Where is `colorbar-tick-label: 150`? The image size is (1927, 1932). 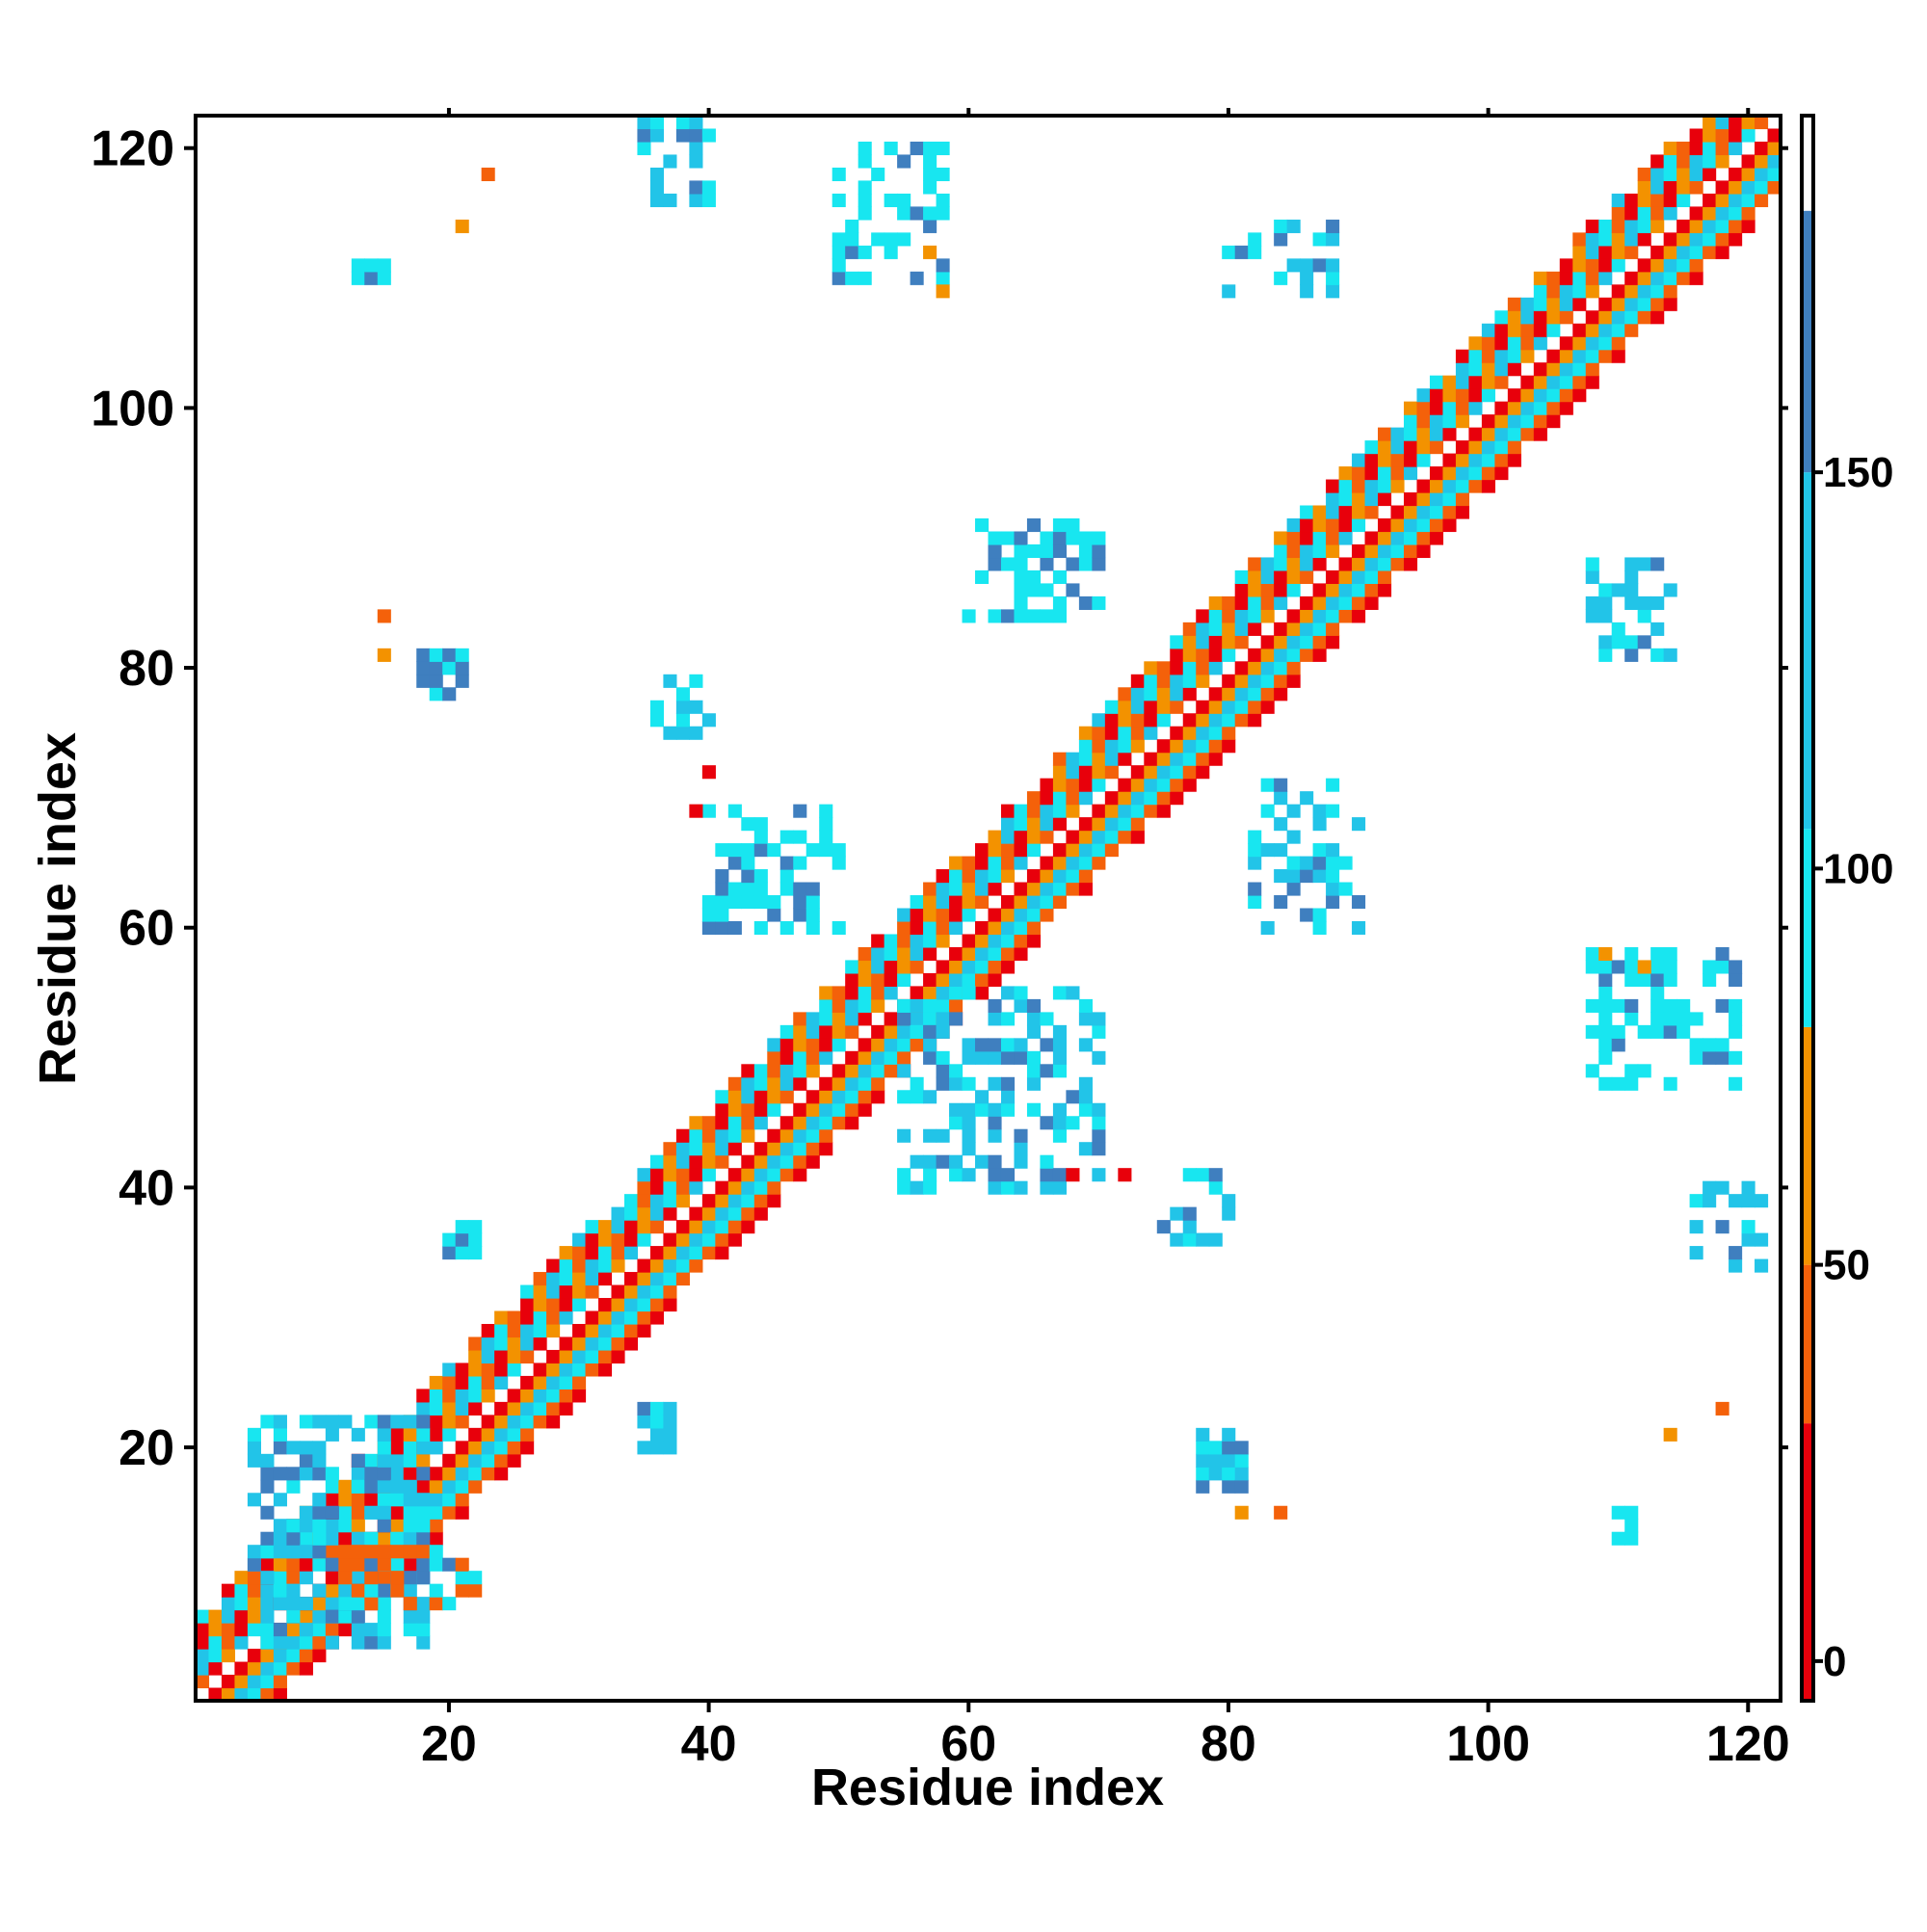
colorbar-tick-label: 150 is located at coordinates (1858, 472).